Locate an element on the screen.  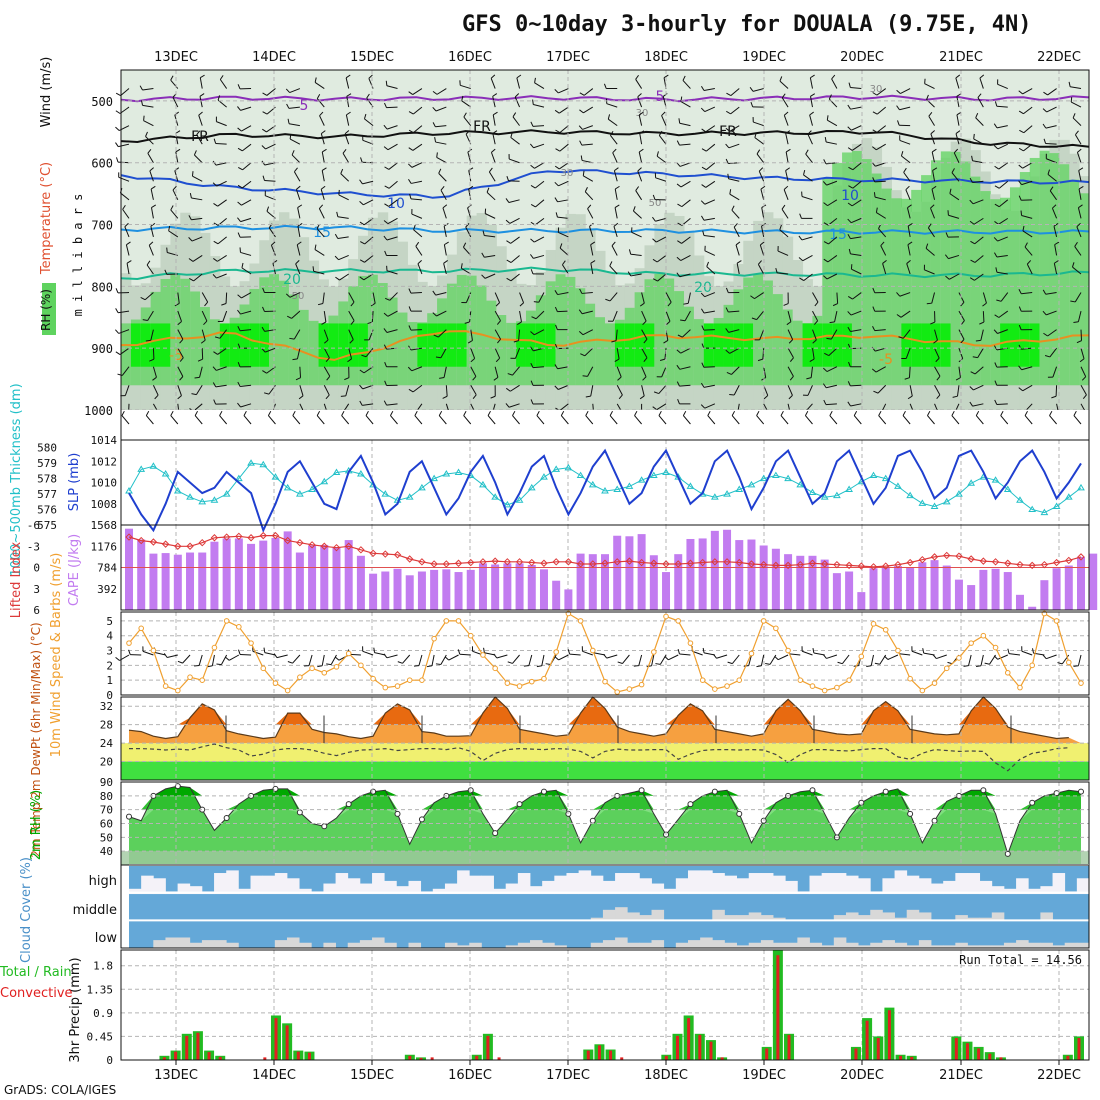
temp-axis-title: 2m Temp 2m DewPt (6hr Min/Max) (°C) is located at coordinates (36, 739).